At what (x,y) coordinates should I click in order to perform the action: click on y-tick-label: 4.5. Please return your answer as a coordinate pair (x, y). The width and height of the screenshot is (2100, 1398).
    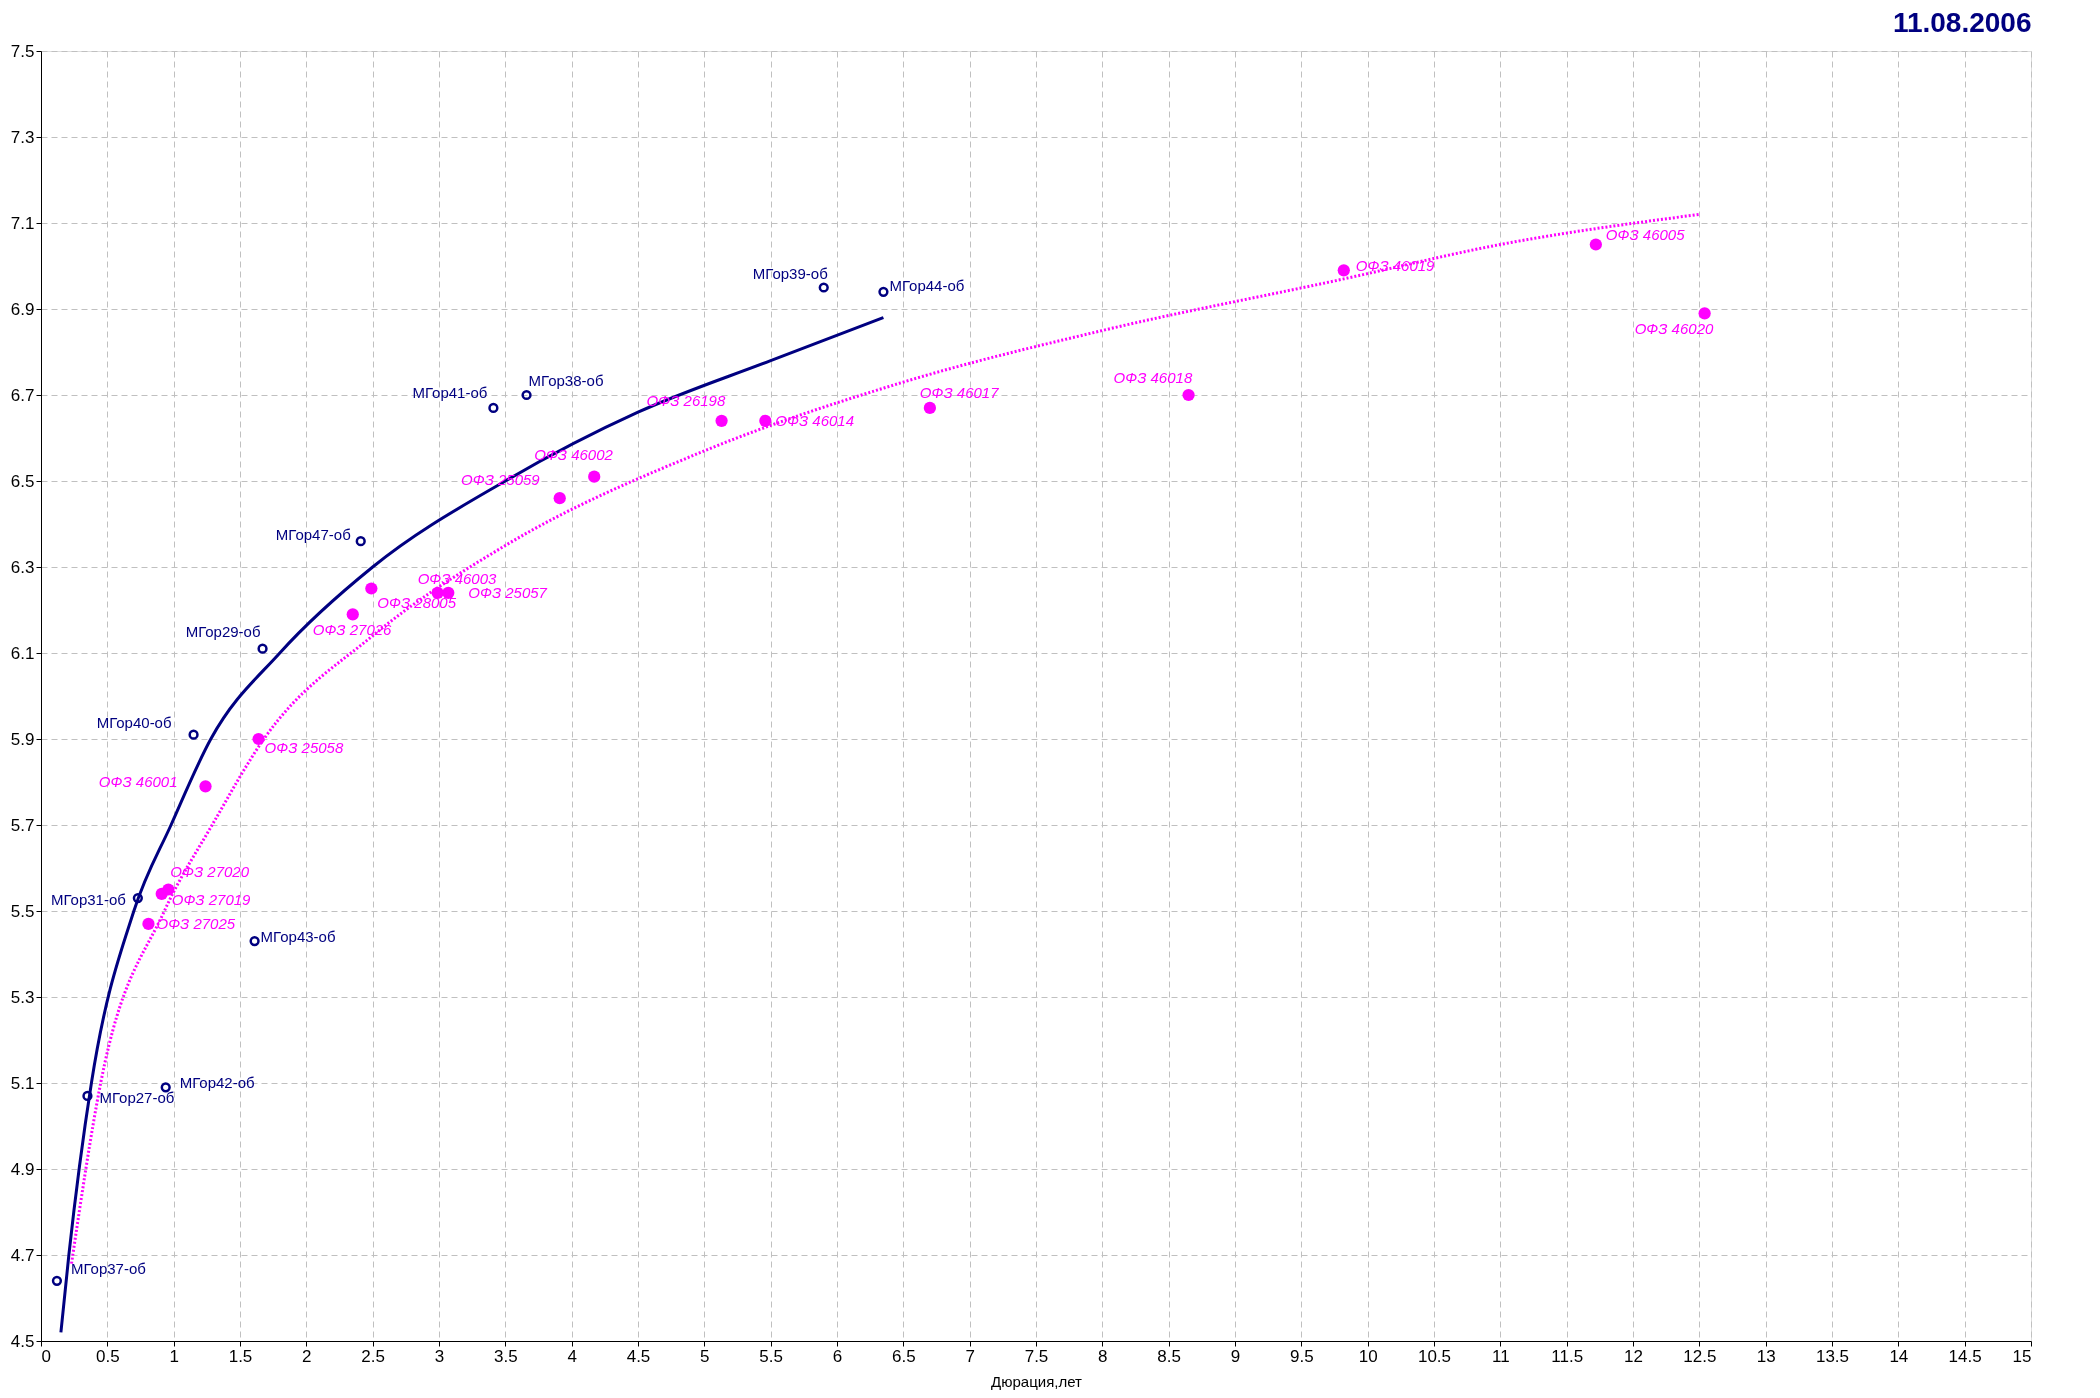
    Looking at the image, I should click on (22, 1341).